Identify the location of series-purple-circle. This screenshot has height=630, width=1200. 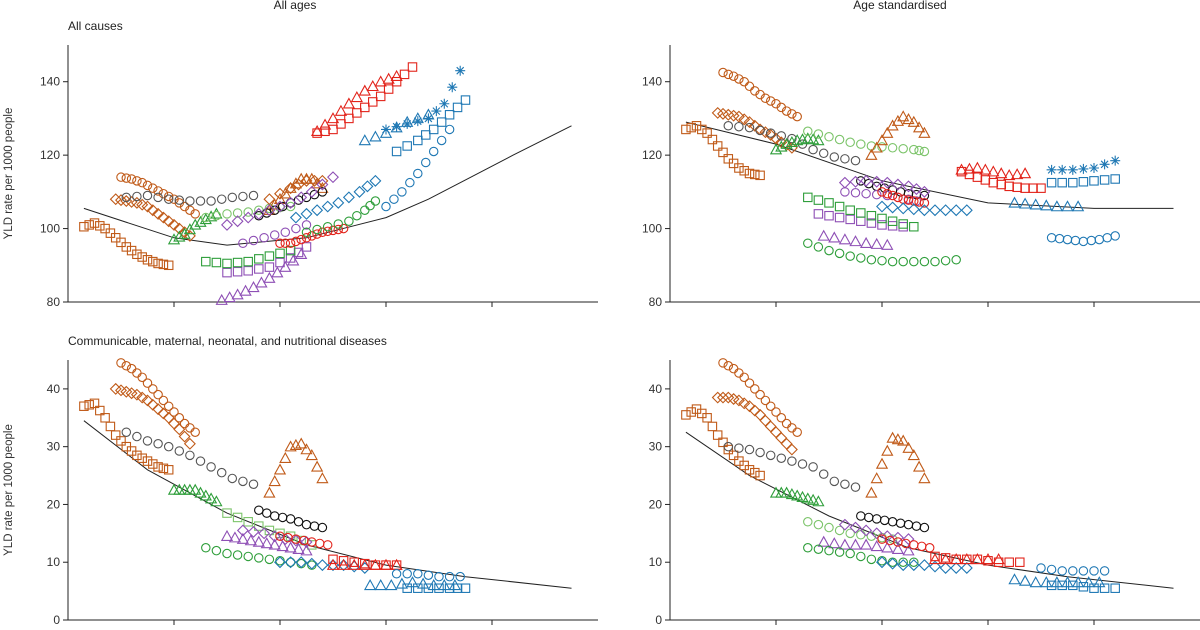
(275, 234).